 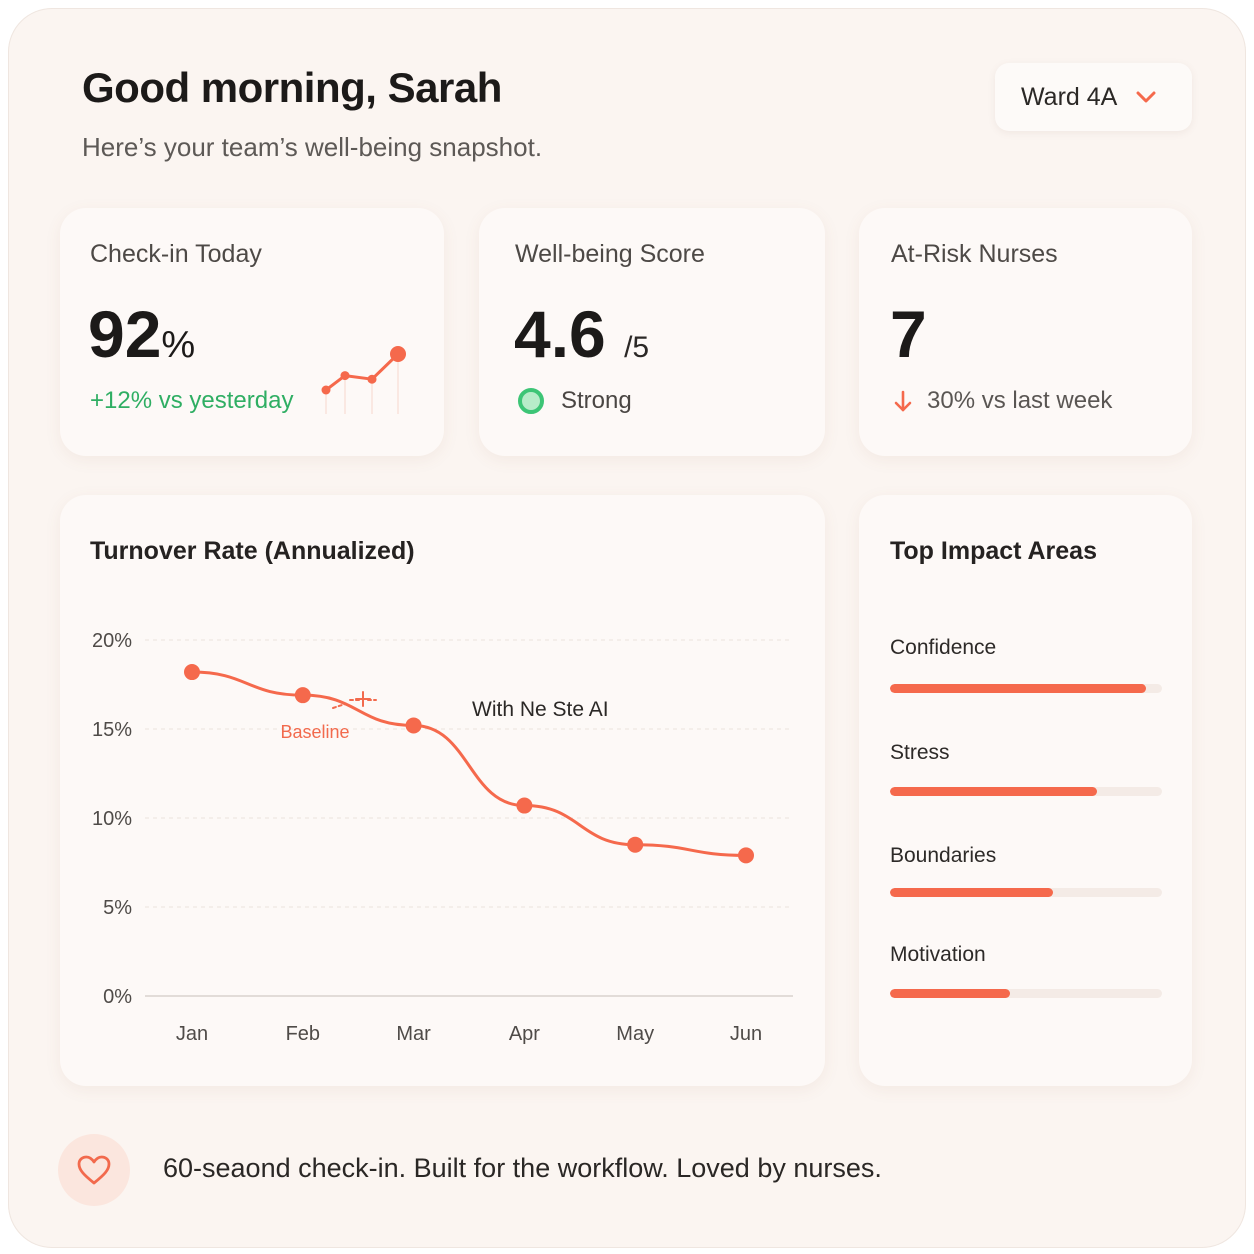 I want to click on at-risk-card, so click(x=1025, y=332).